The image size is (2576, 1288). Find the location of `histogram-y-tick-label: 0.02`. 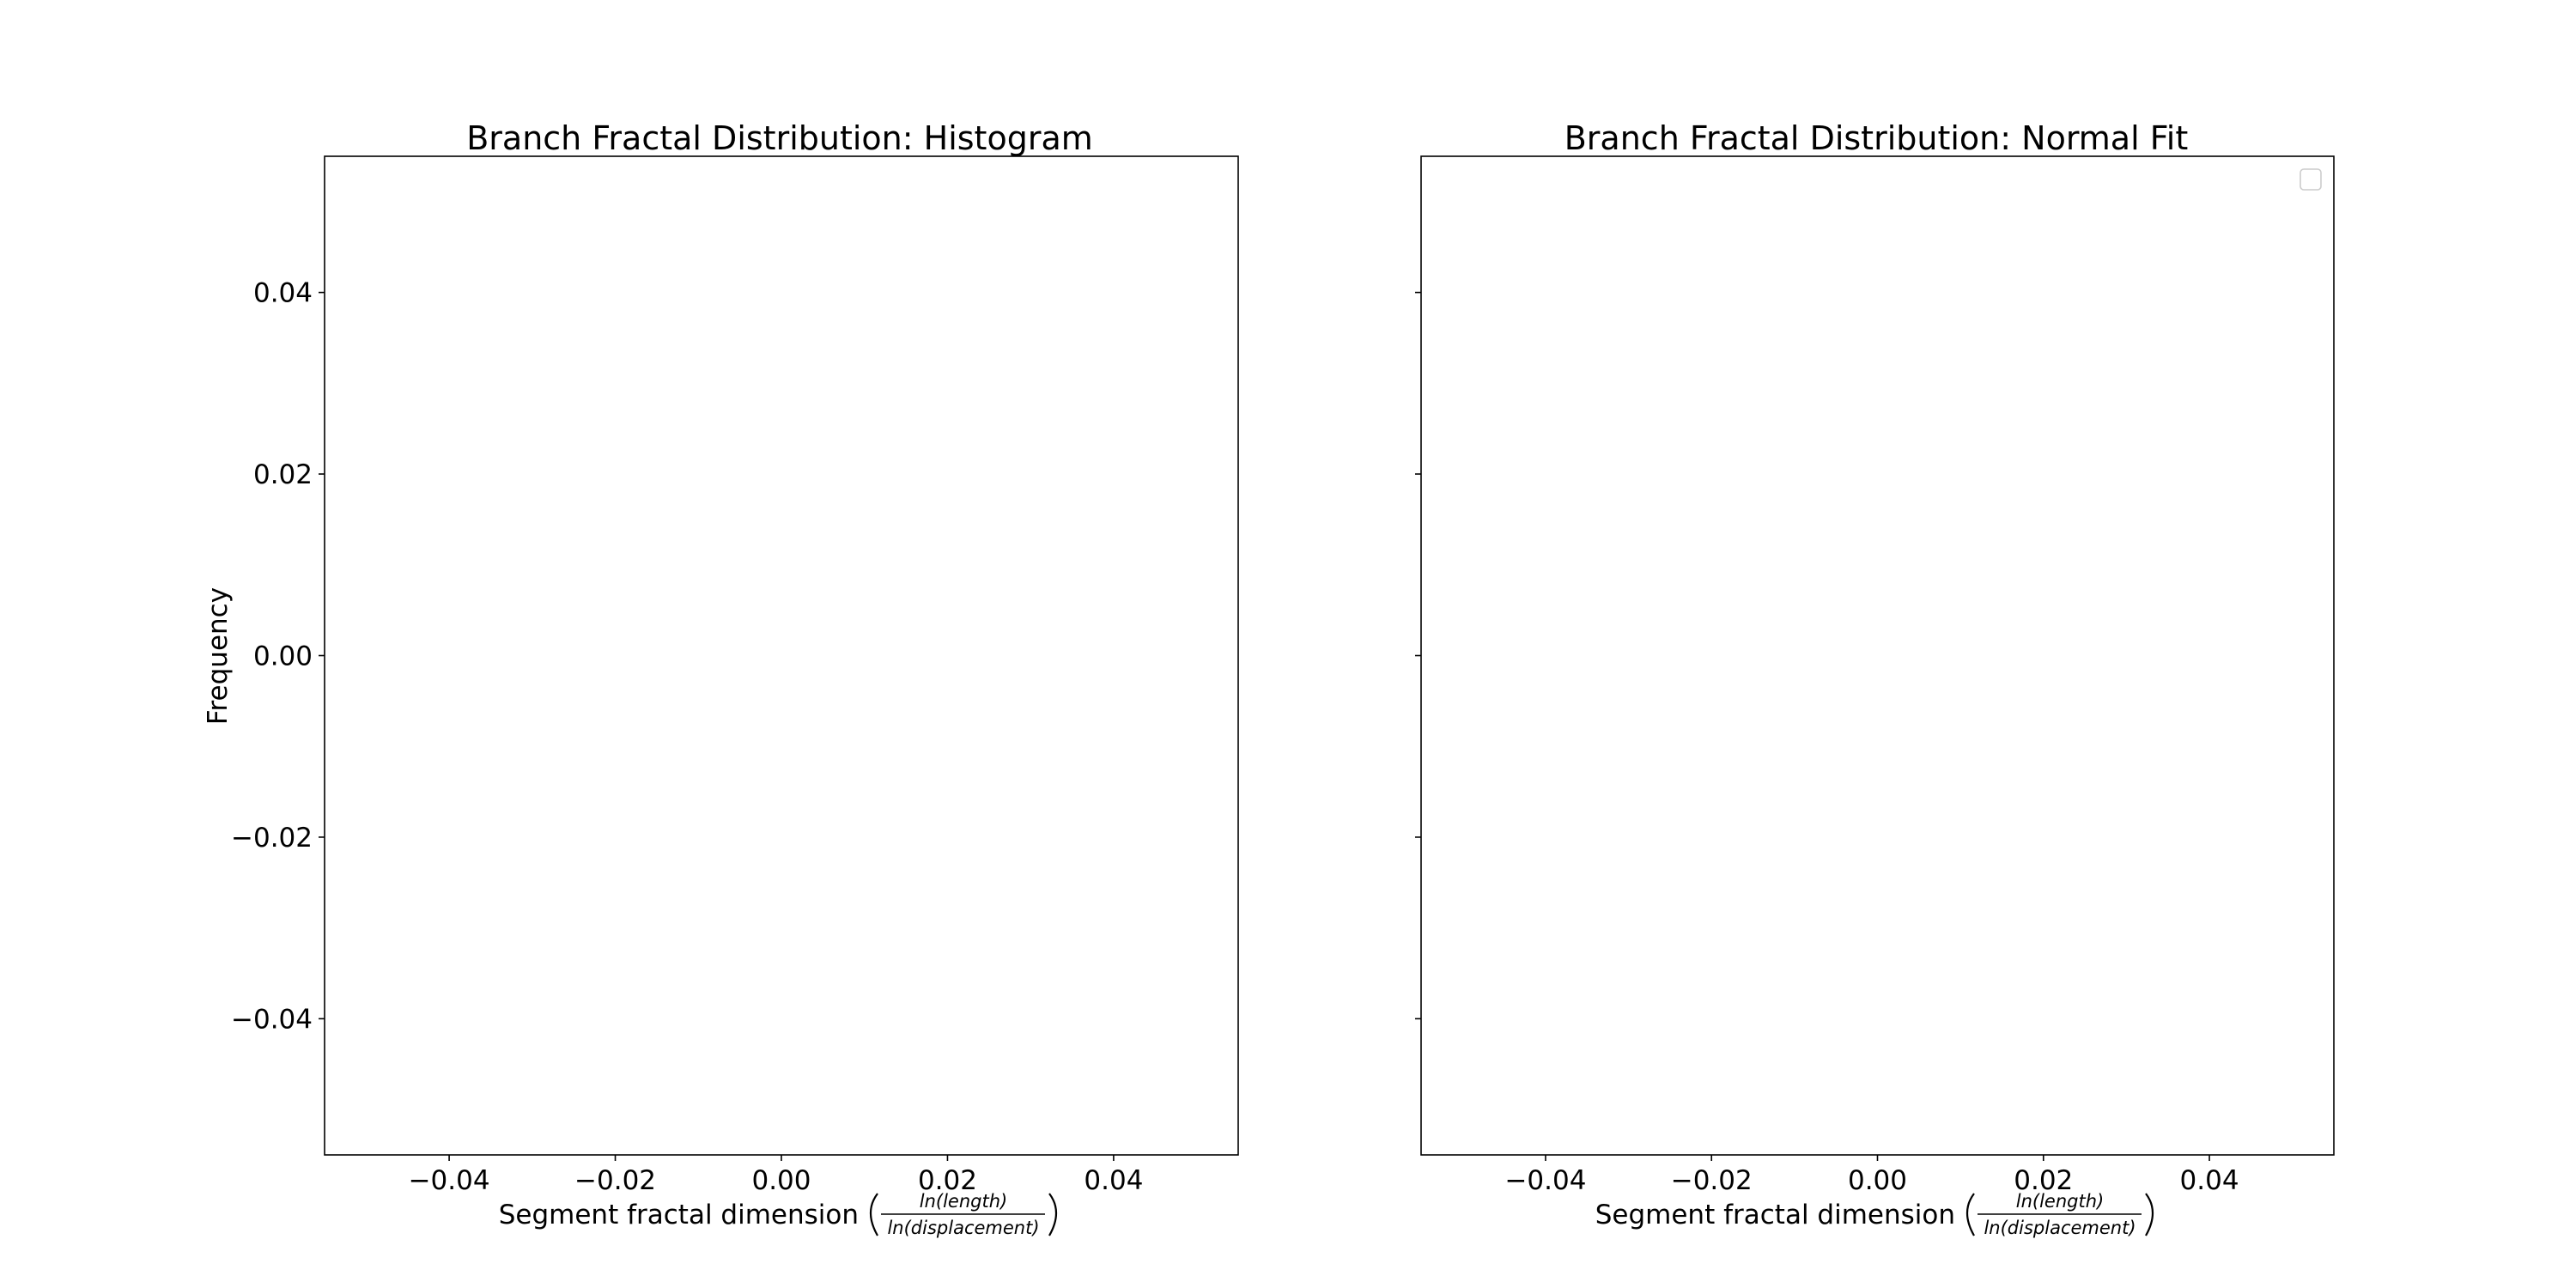

histogram-y-tick-label: 0.02 is located at coordinates (283, 474).